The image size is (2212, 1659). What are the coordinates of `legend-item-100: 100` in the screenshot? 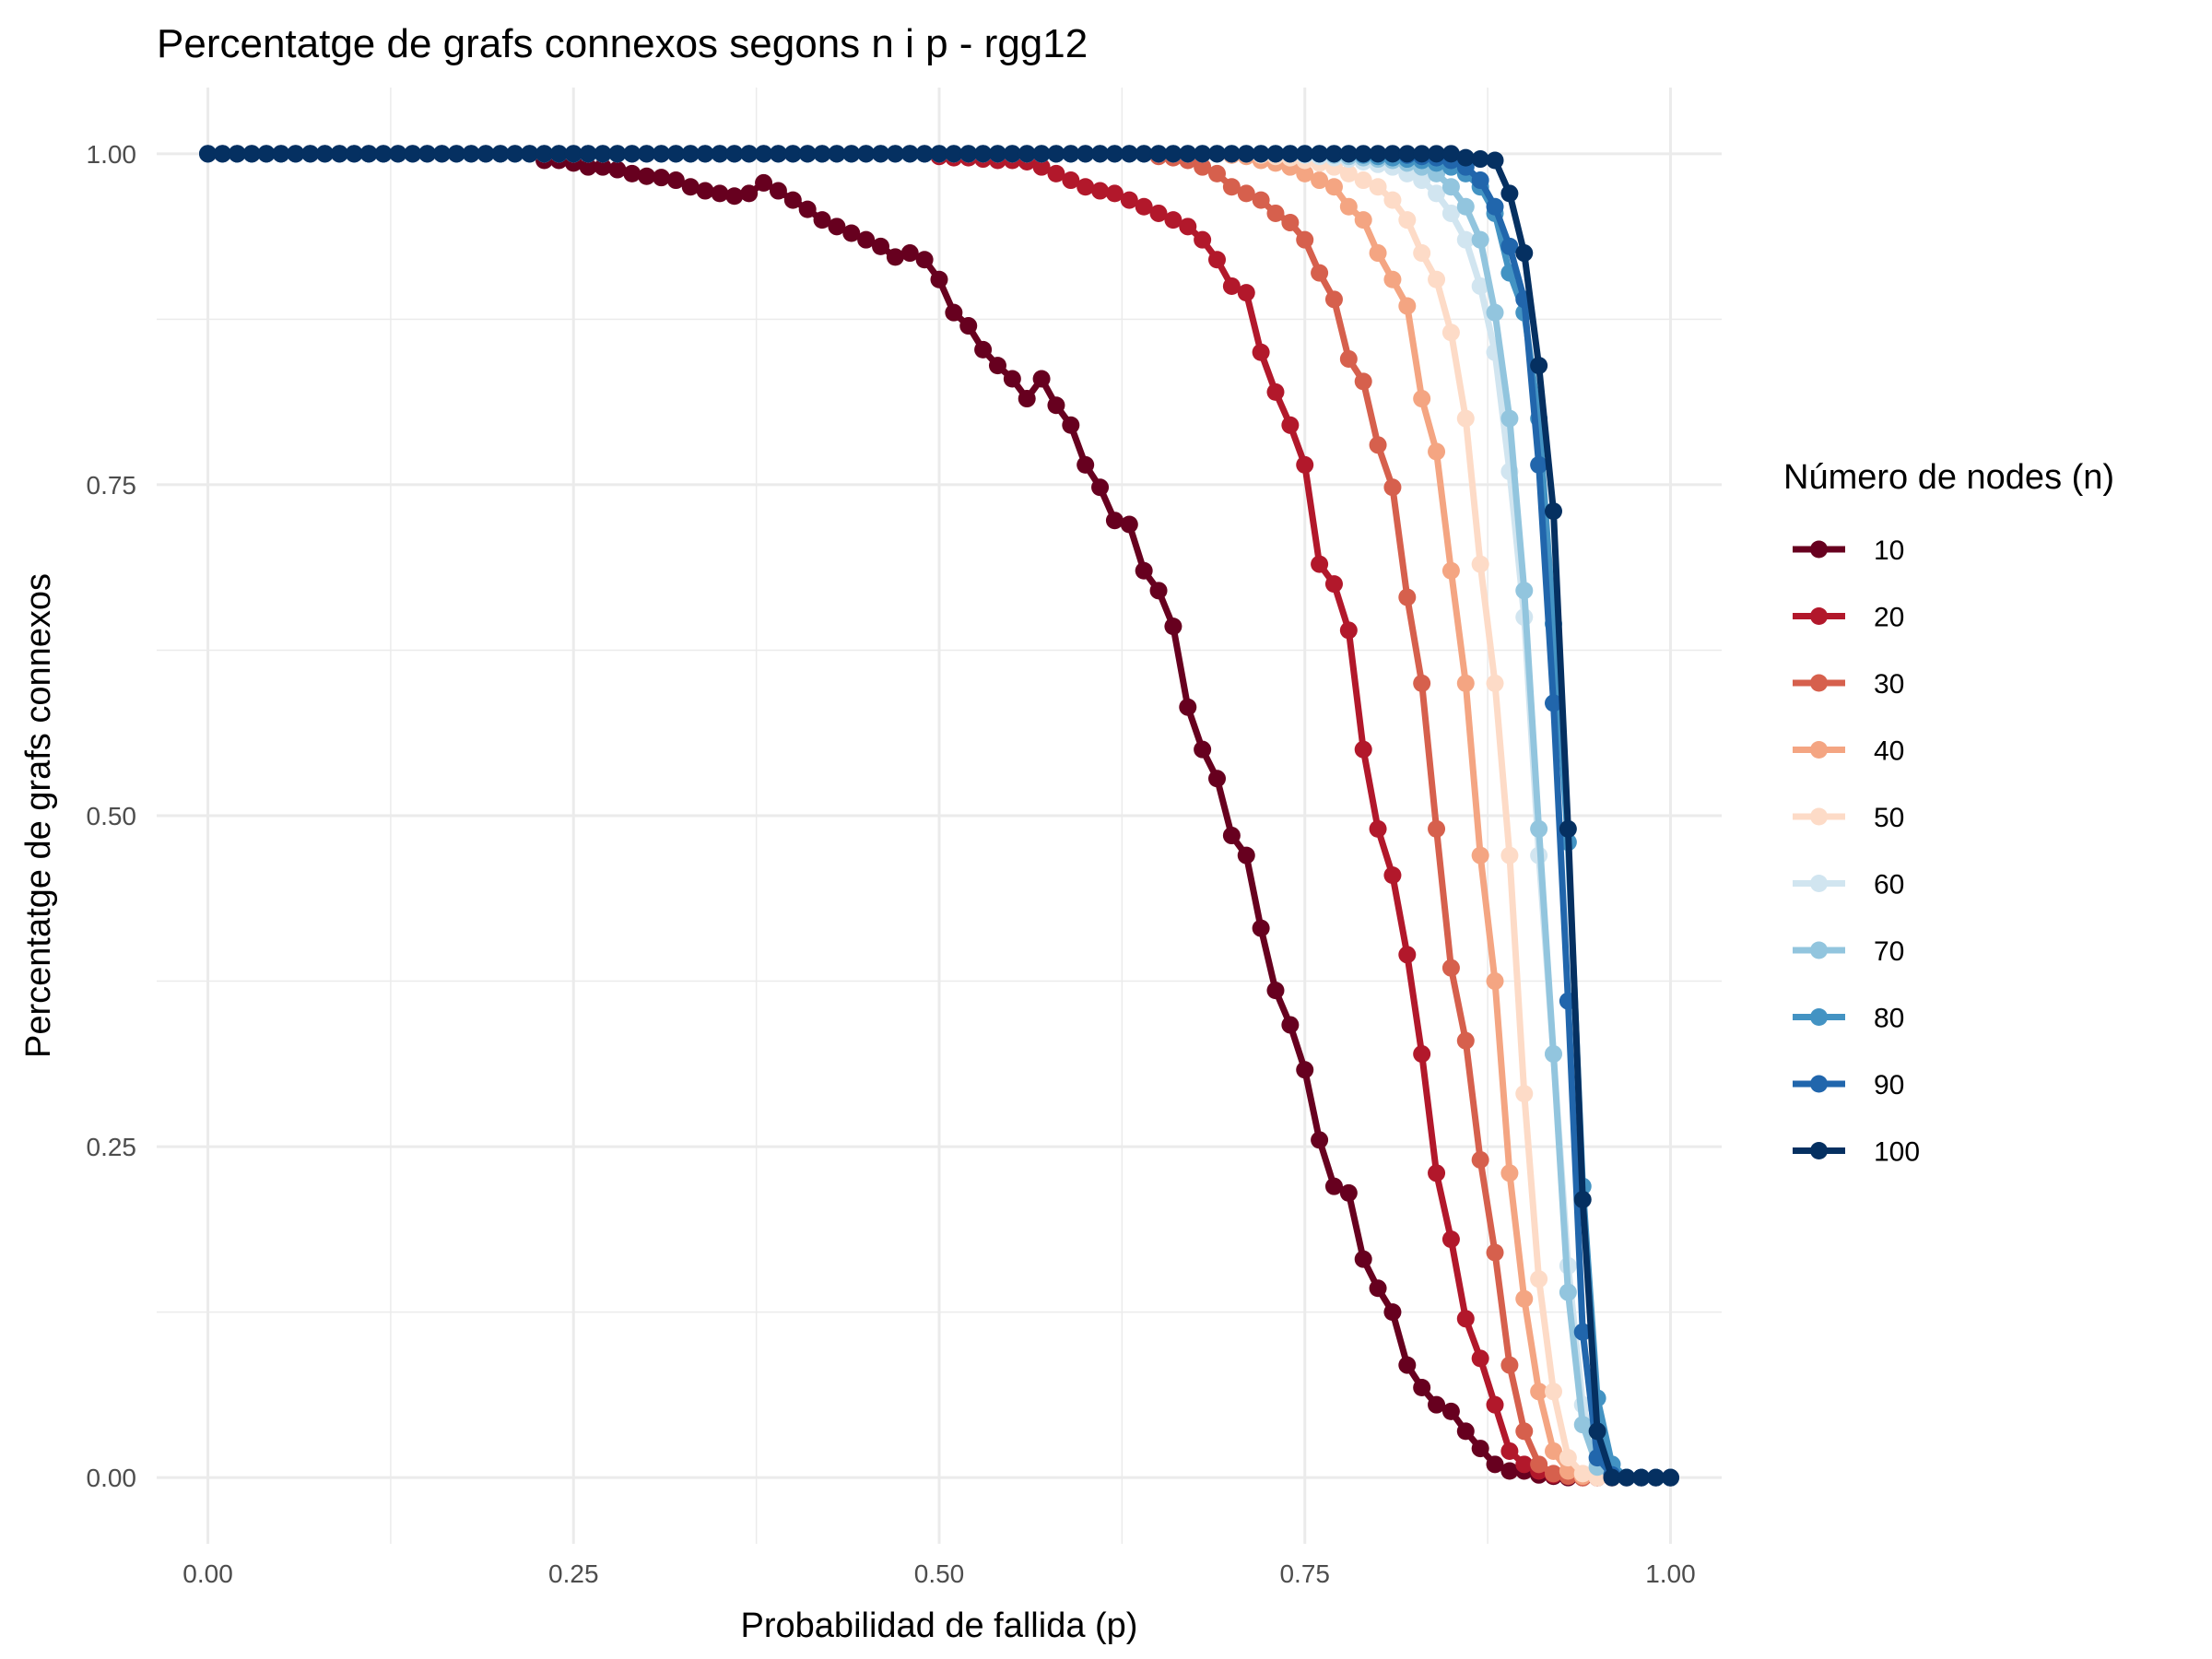 It's located at (1856, 1152).